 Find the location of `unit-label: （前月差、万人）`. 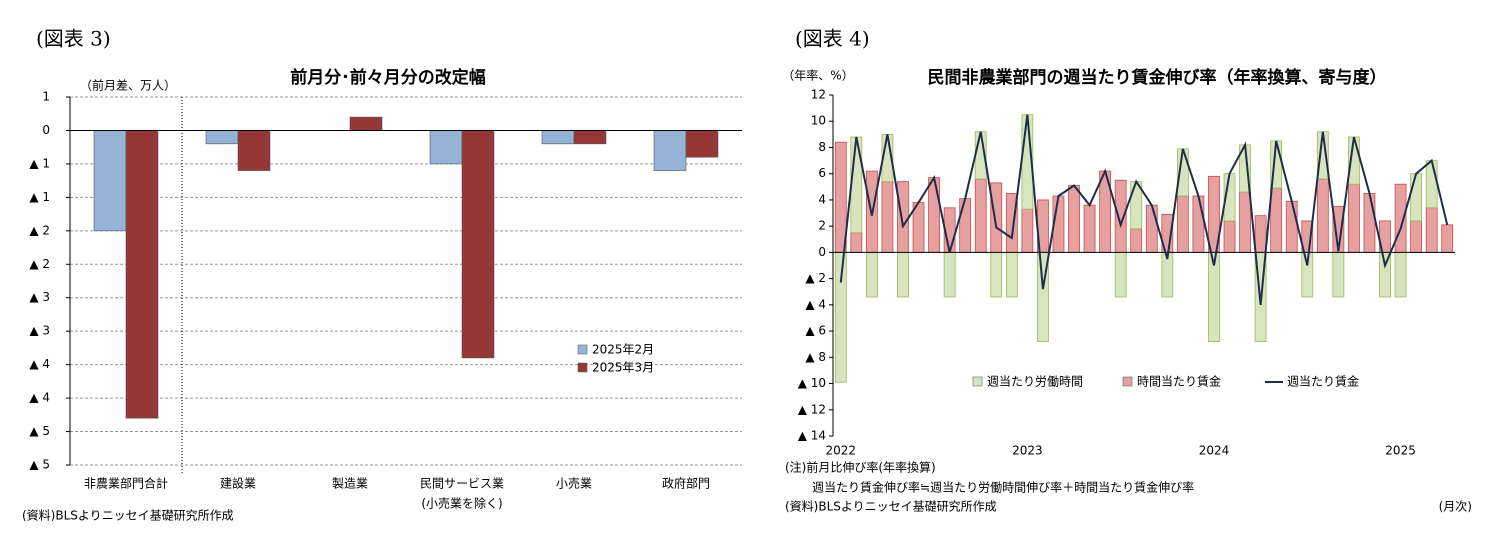

unit-label: （前月差、万人） is located at coordinates (128, 85).